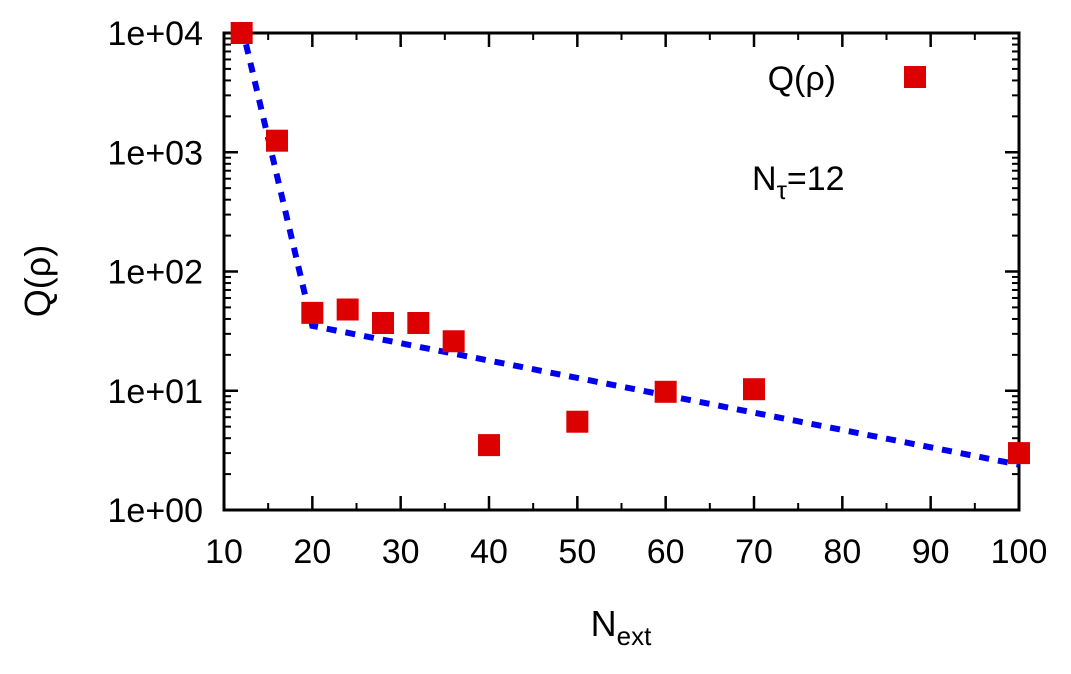  Describe the element at coordinates (1019, 552) in the screenshot. I see `x-tick-label: 100` at that location.